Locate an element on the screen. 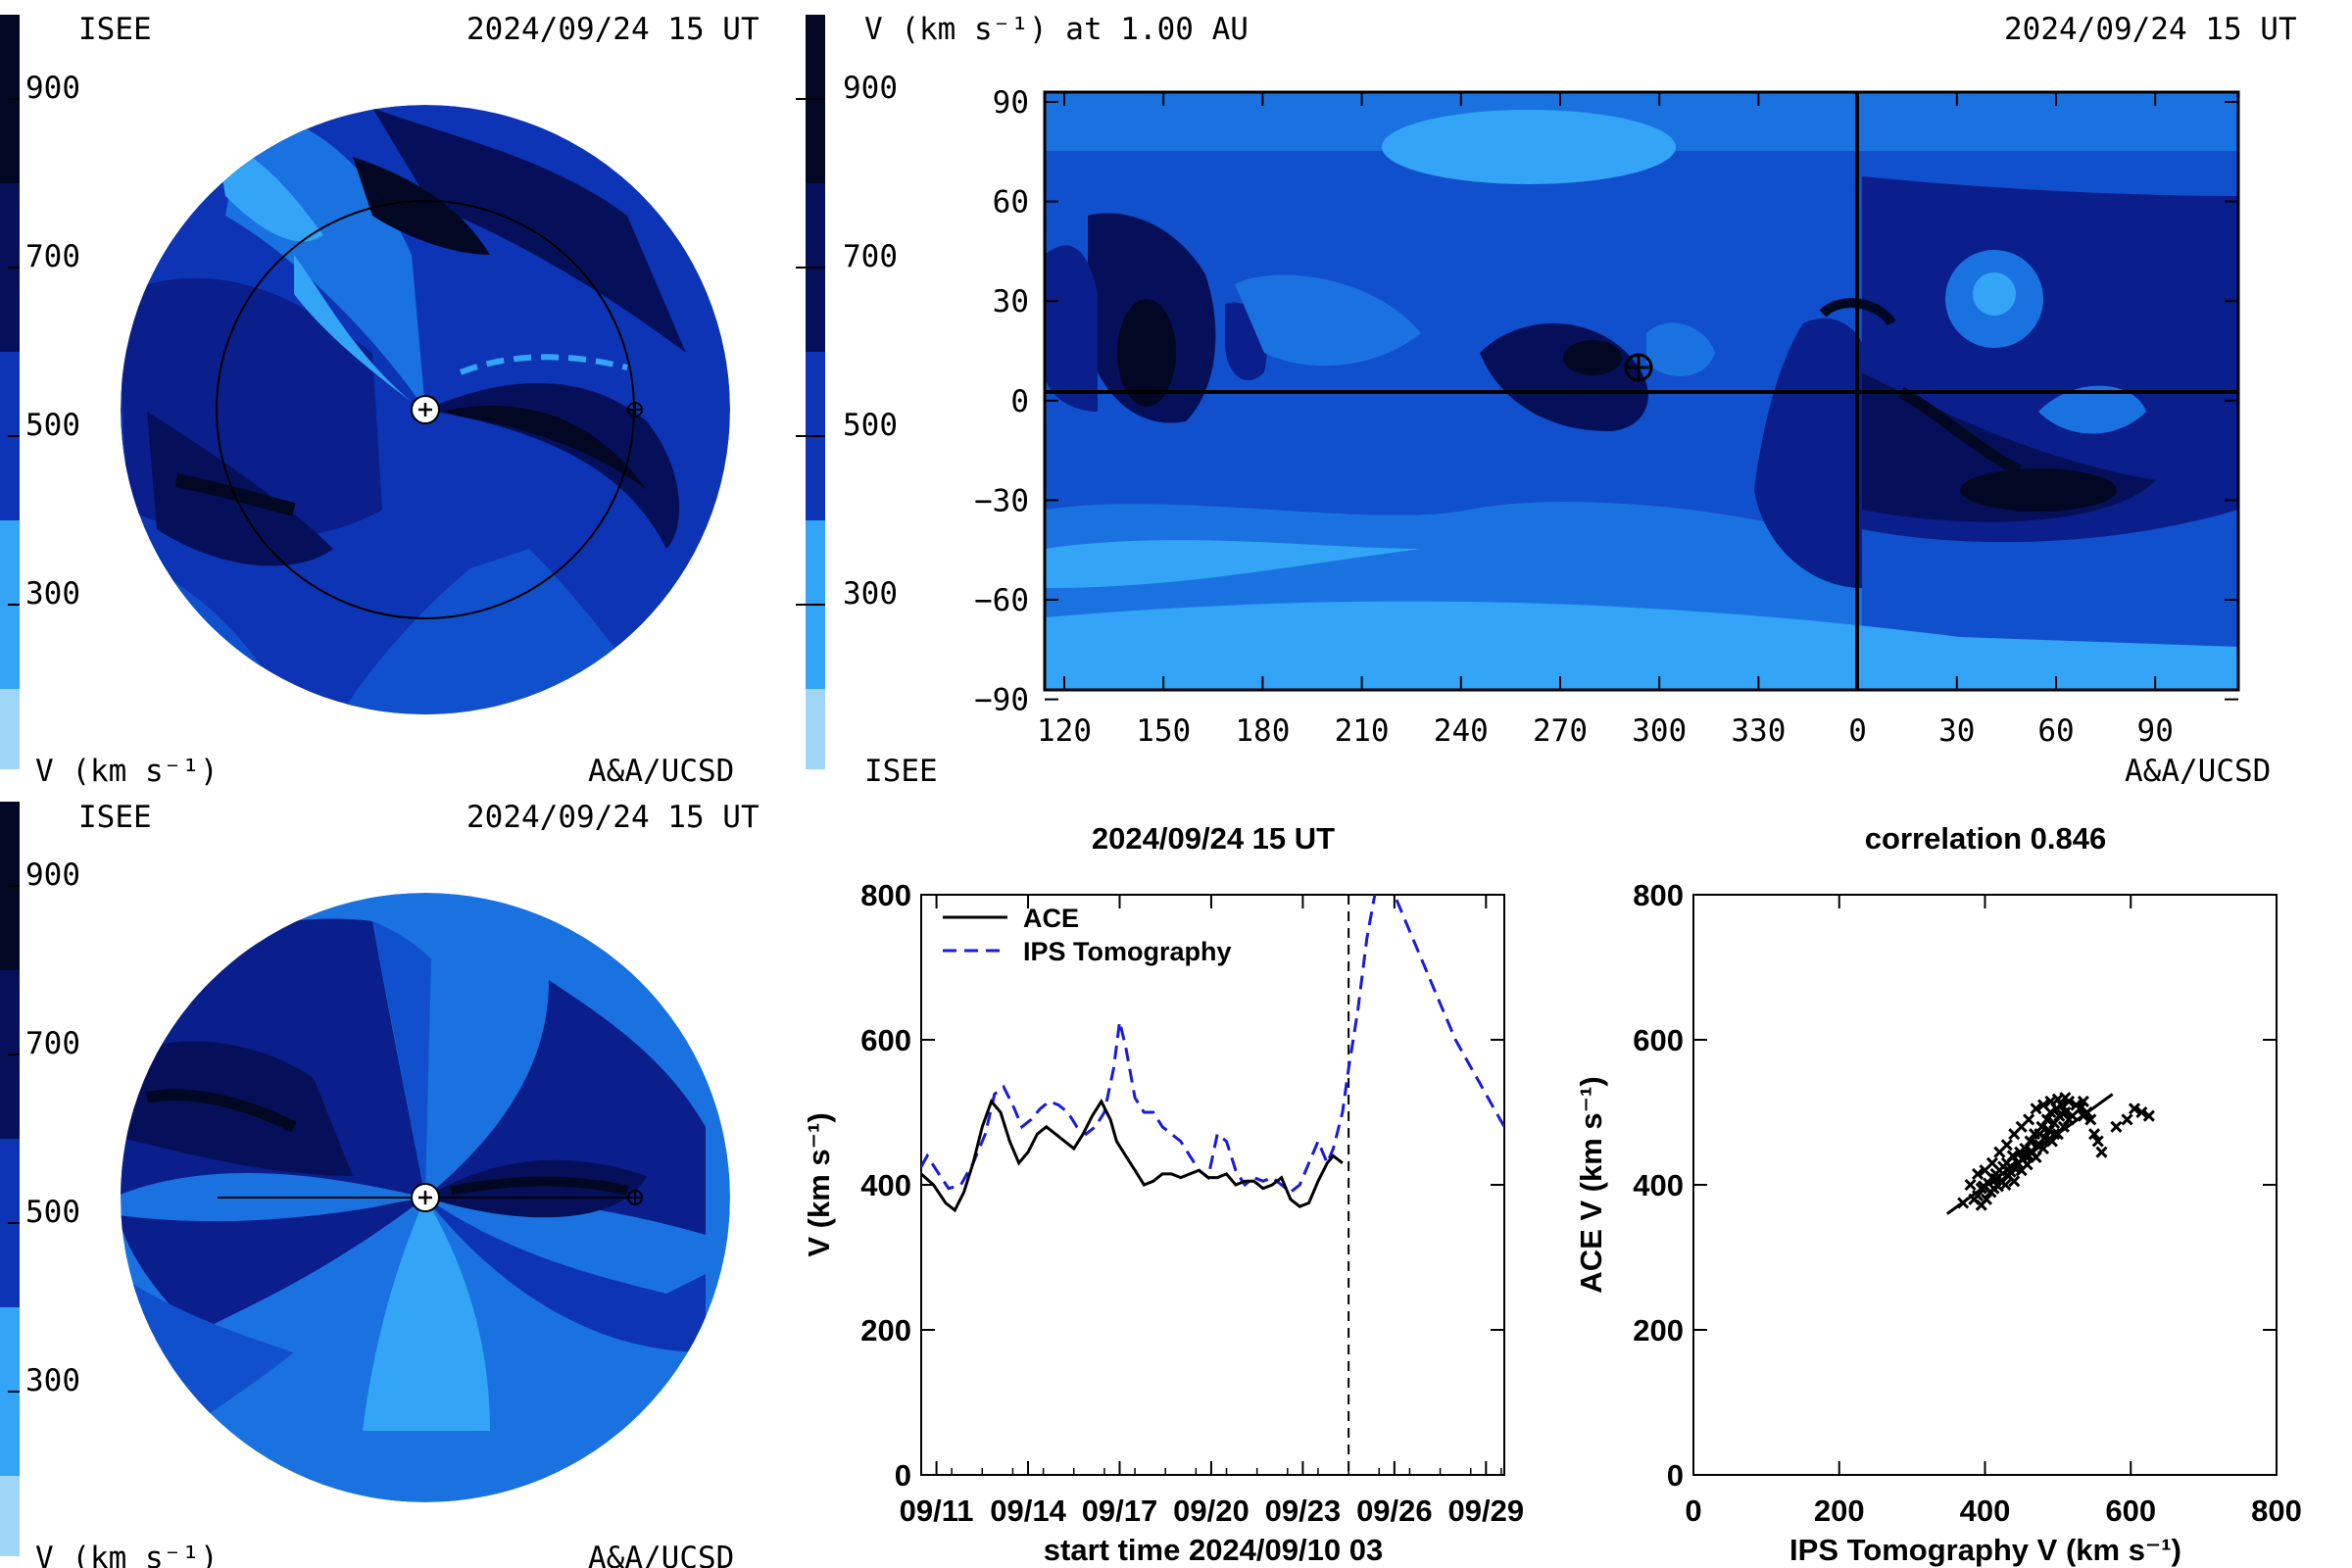 The height and width of the screenshot is (1568, 2352). y-tick-label: −60 is located at coordinates (1001, 600).